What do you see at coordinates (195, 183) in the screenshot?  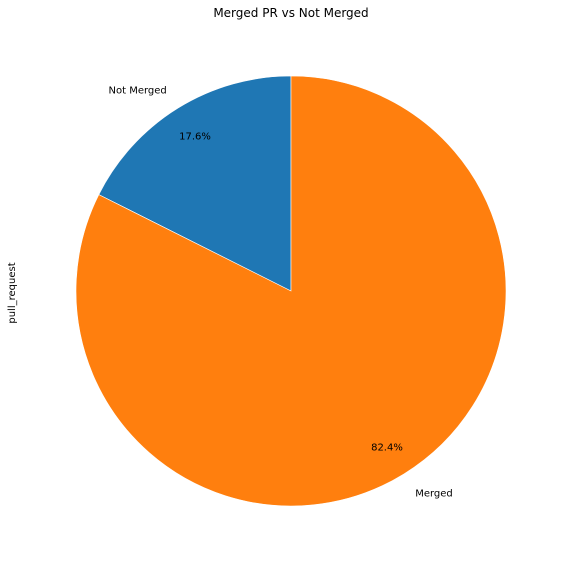 I see `pie-slice-not-merged` at bounding box center [195, 183].